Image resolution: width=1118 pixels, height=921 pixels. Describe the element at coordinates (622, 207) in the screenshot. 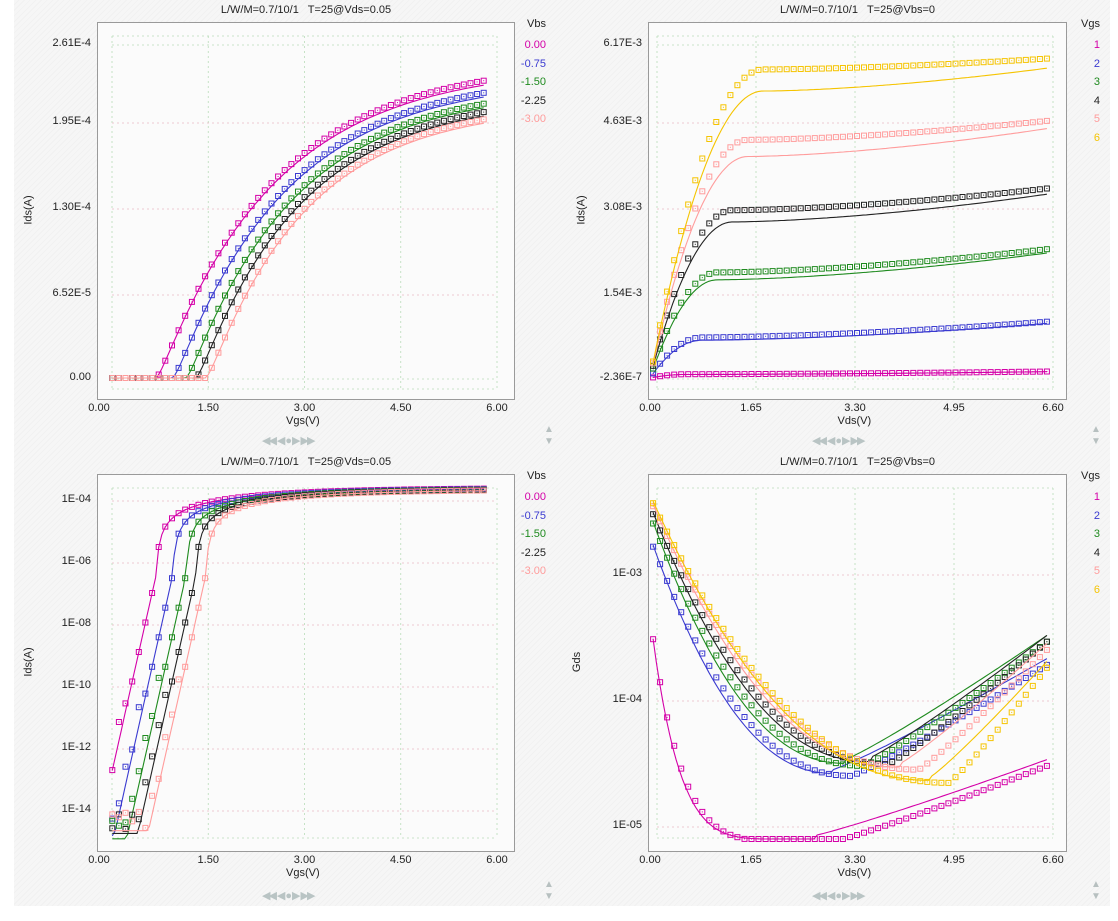

I see `y-tick-label: 3.08E-3` at that location.